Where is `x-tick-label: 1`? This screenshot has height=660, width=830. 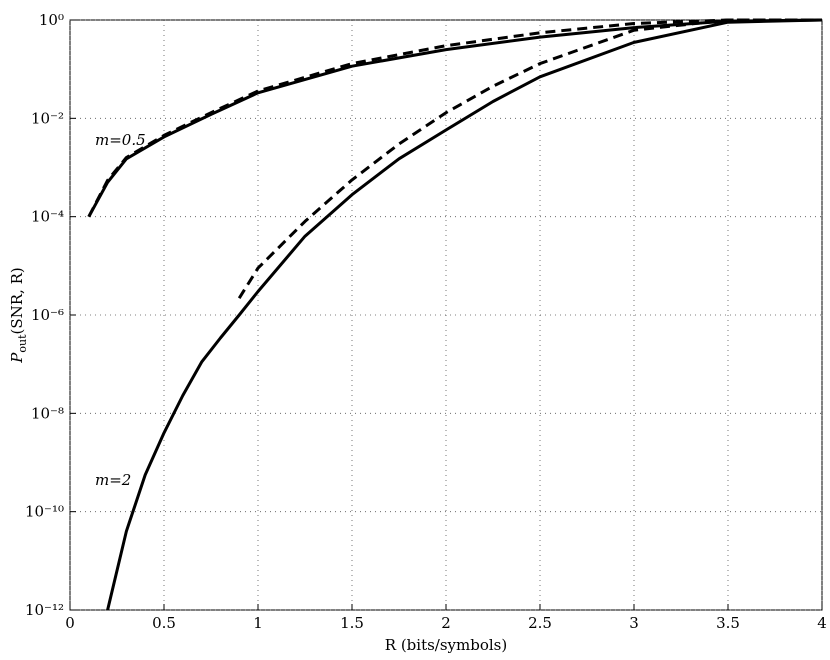
x-tick-label: 1 is located at coordinates (258, 623).